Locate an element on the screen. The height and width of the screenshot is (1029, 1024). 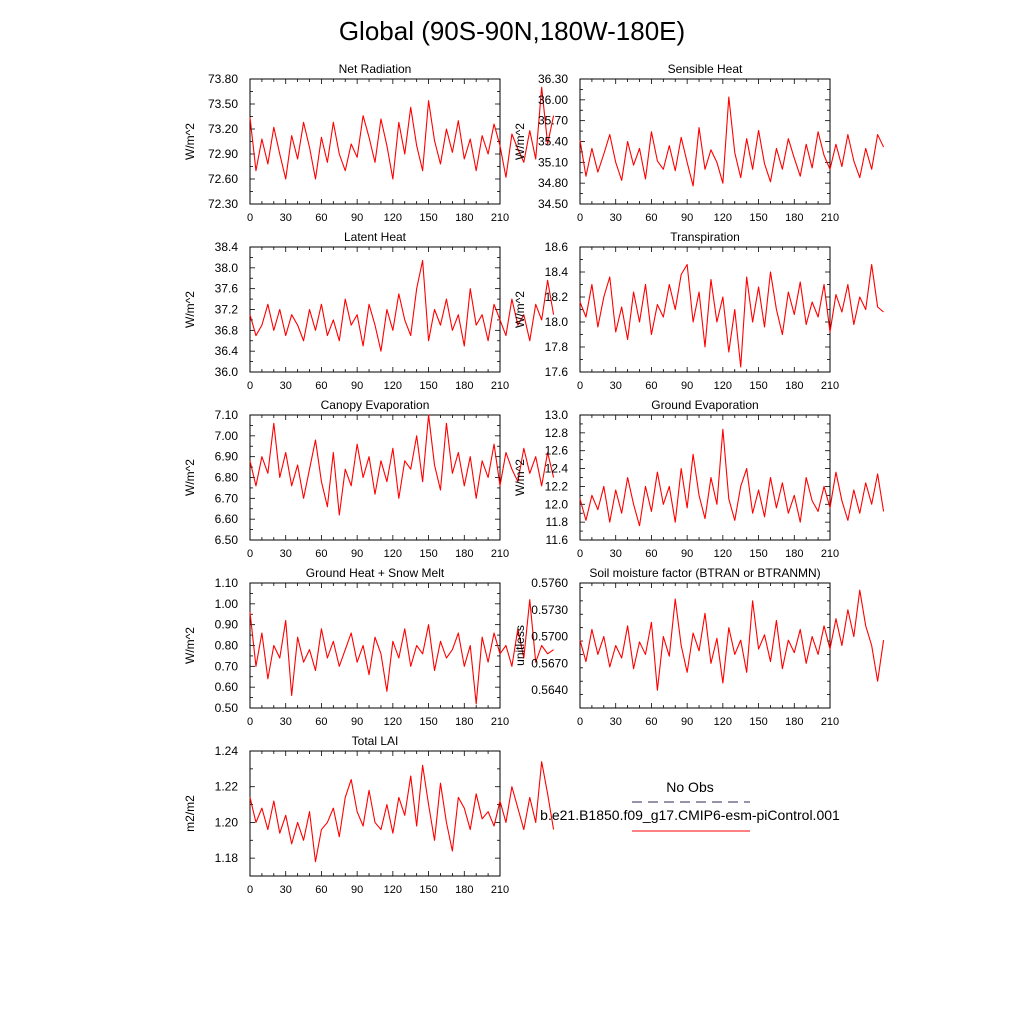
y-tick-label: 11.8 is located at coordinates (557, 522).